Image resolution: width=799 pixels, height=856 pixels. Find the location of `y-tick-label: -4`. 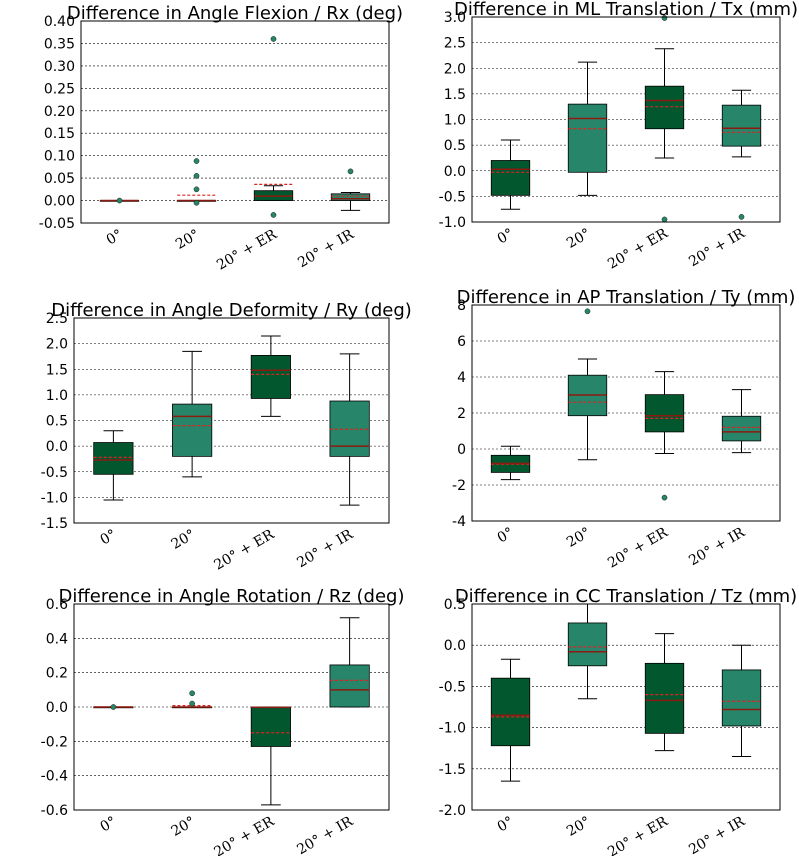

y-tick-label: -4 is located at coordinates (459, 522).